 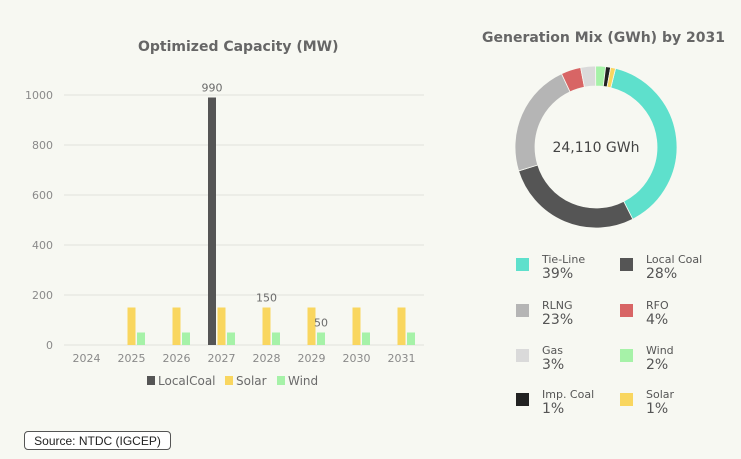 I want to click on bar-localcoal-2027, so click(x=212, y=221).